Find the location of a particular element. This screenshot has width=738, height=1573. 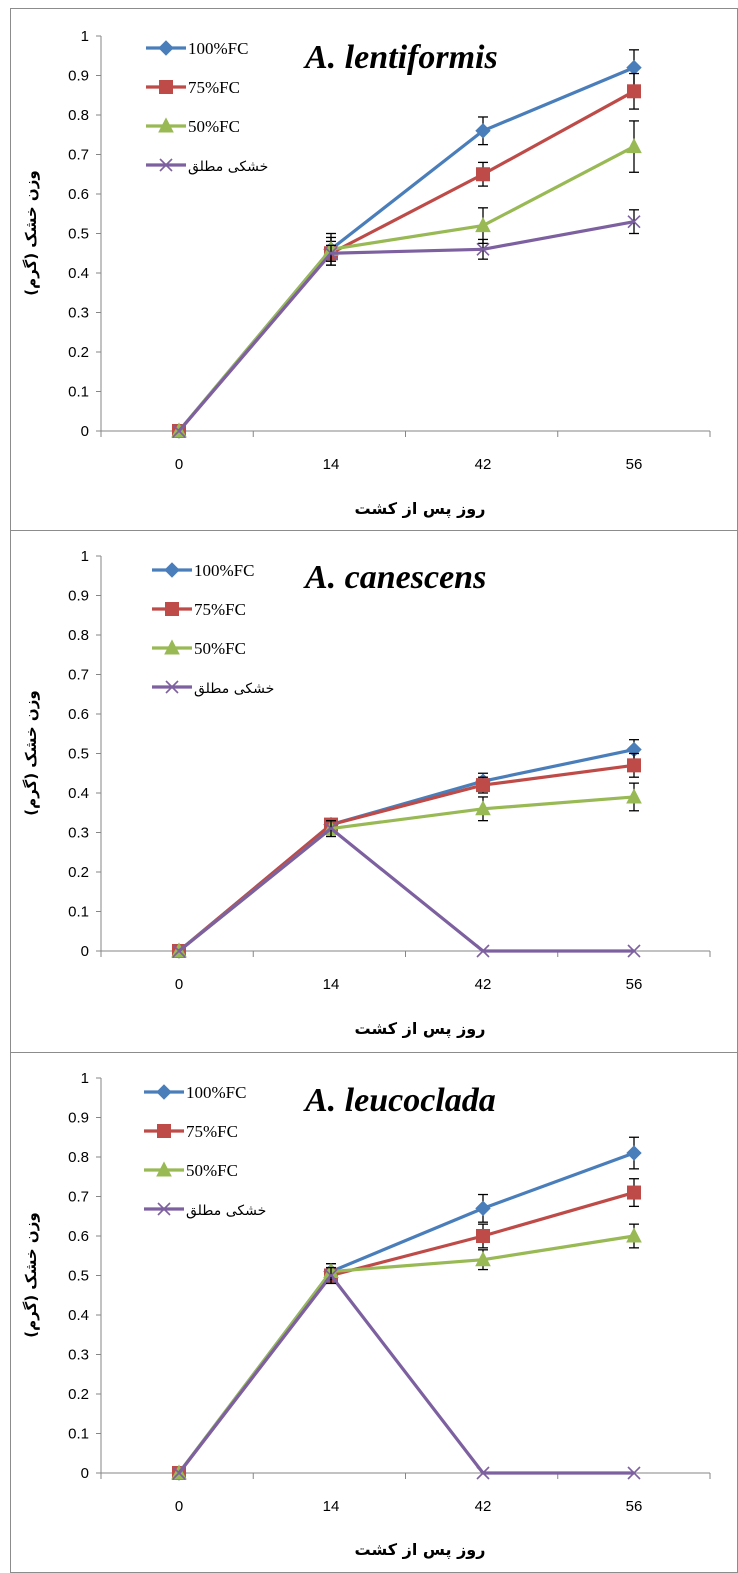

legend-item: 50%FC is located at coordinates (199, 648).